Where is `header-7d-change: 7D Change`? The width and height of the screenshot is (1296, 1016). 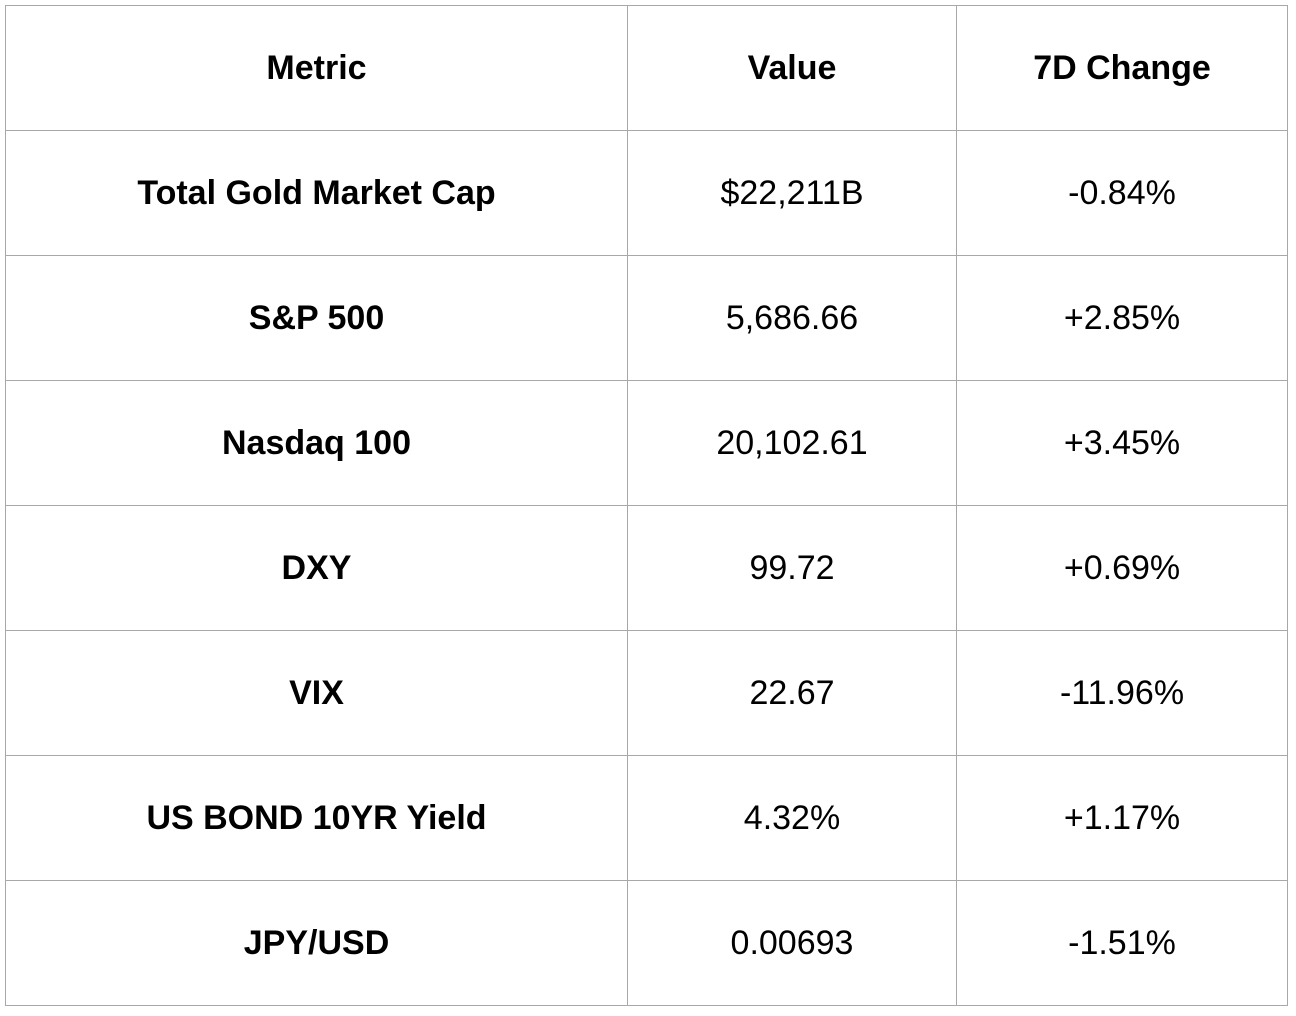
header-7d-change: 7D Change is located at coordinates (1122, 68).